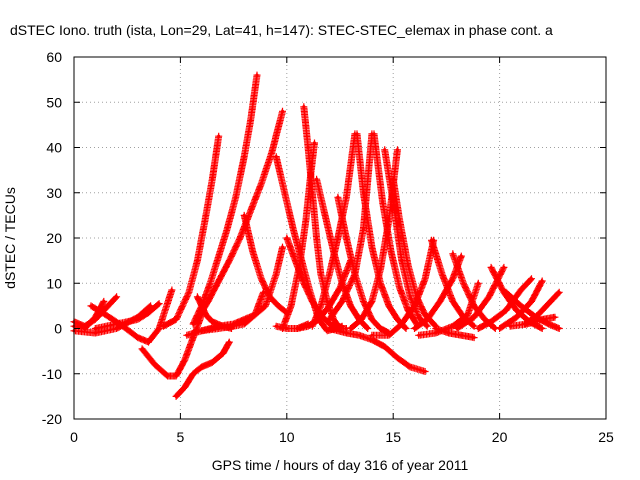 This screenshot has width=640, height=480. Describe the element at coordinates (52, 419) in the screenshot. I see `y-tick-label: -20` at that location.